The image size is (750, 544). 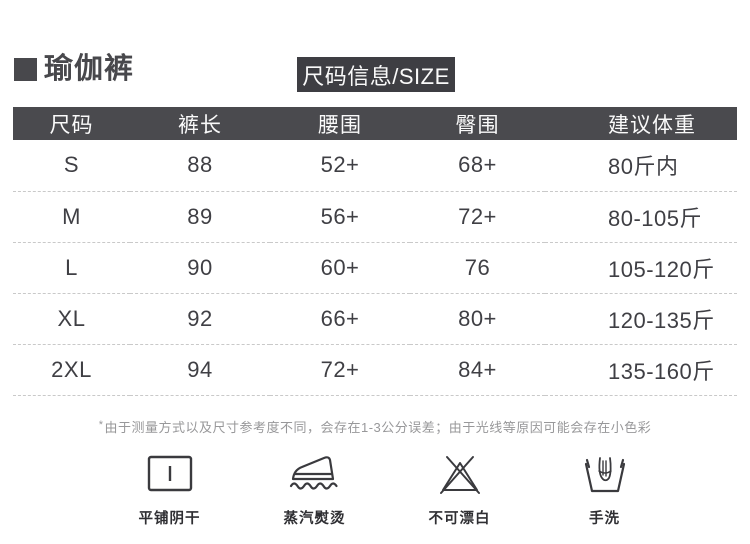 I want to click on weight-cell: 80-105斤, so click(x=655, y=218).